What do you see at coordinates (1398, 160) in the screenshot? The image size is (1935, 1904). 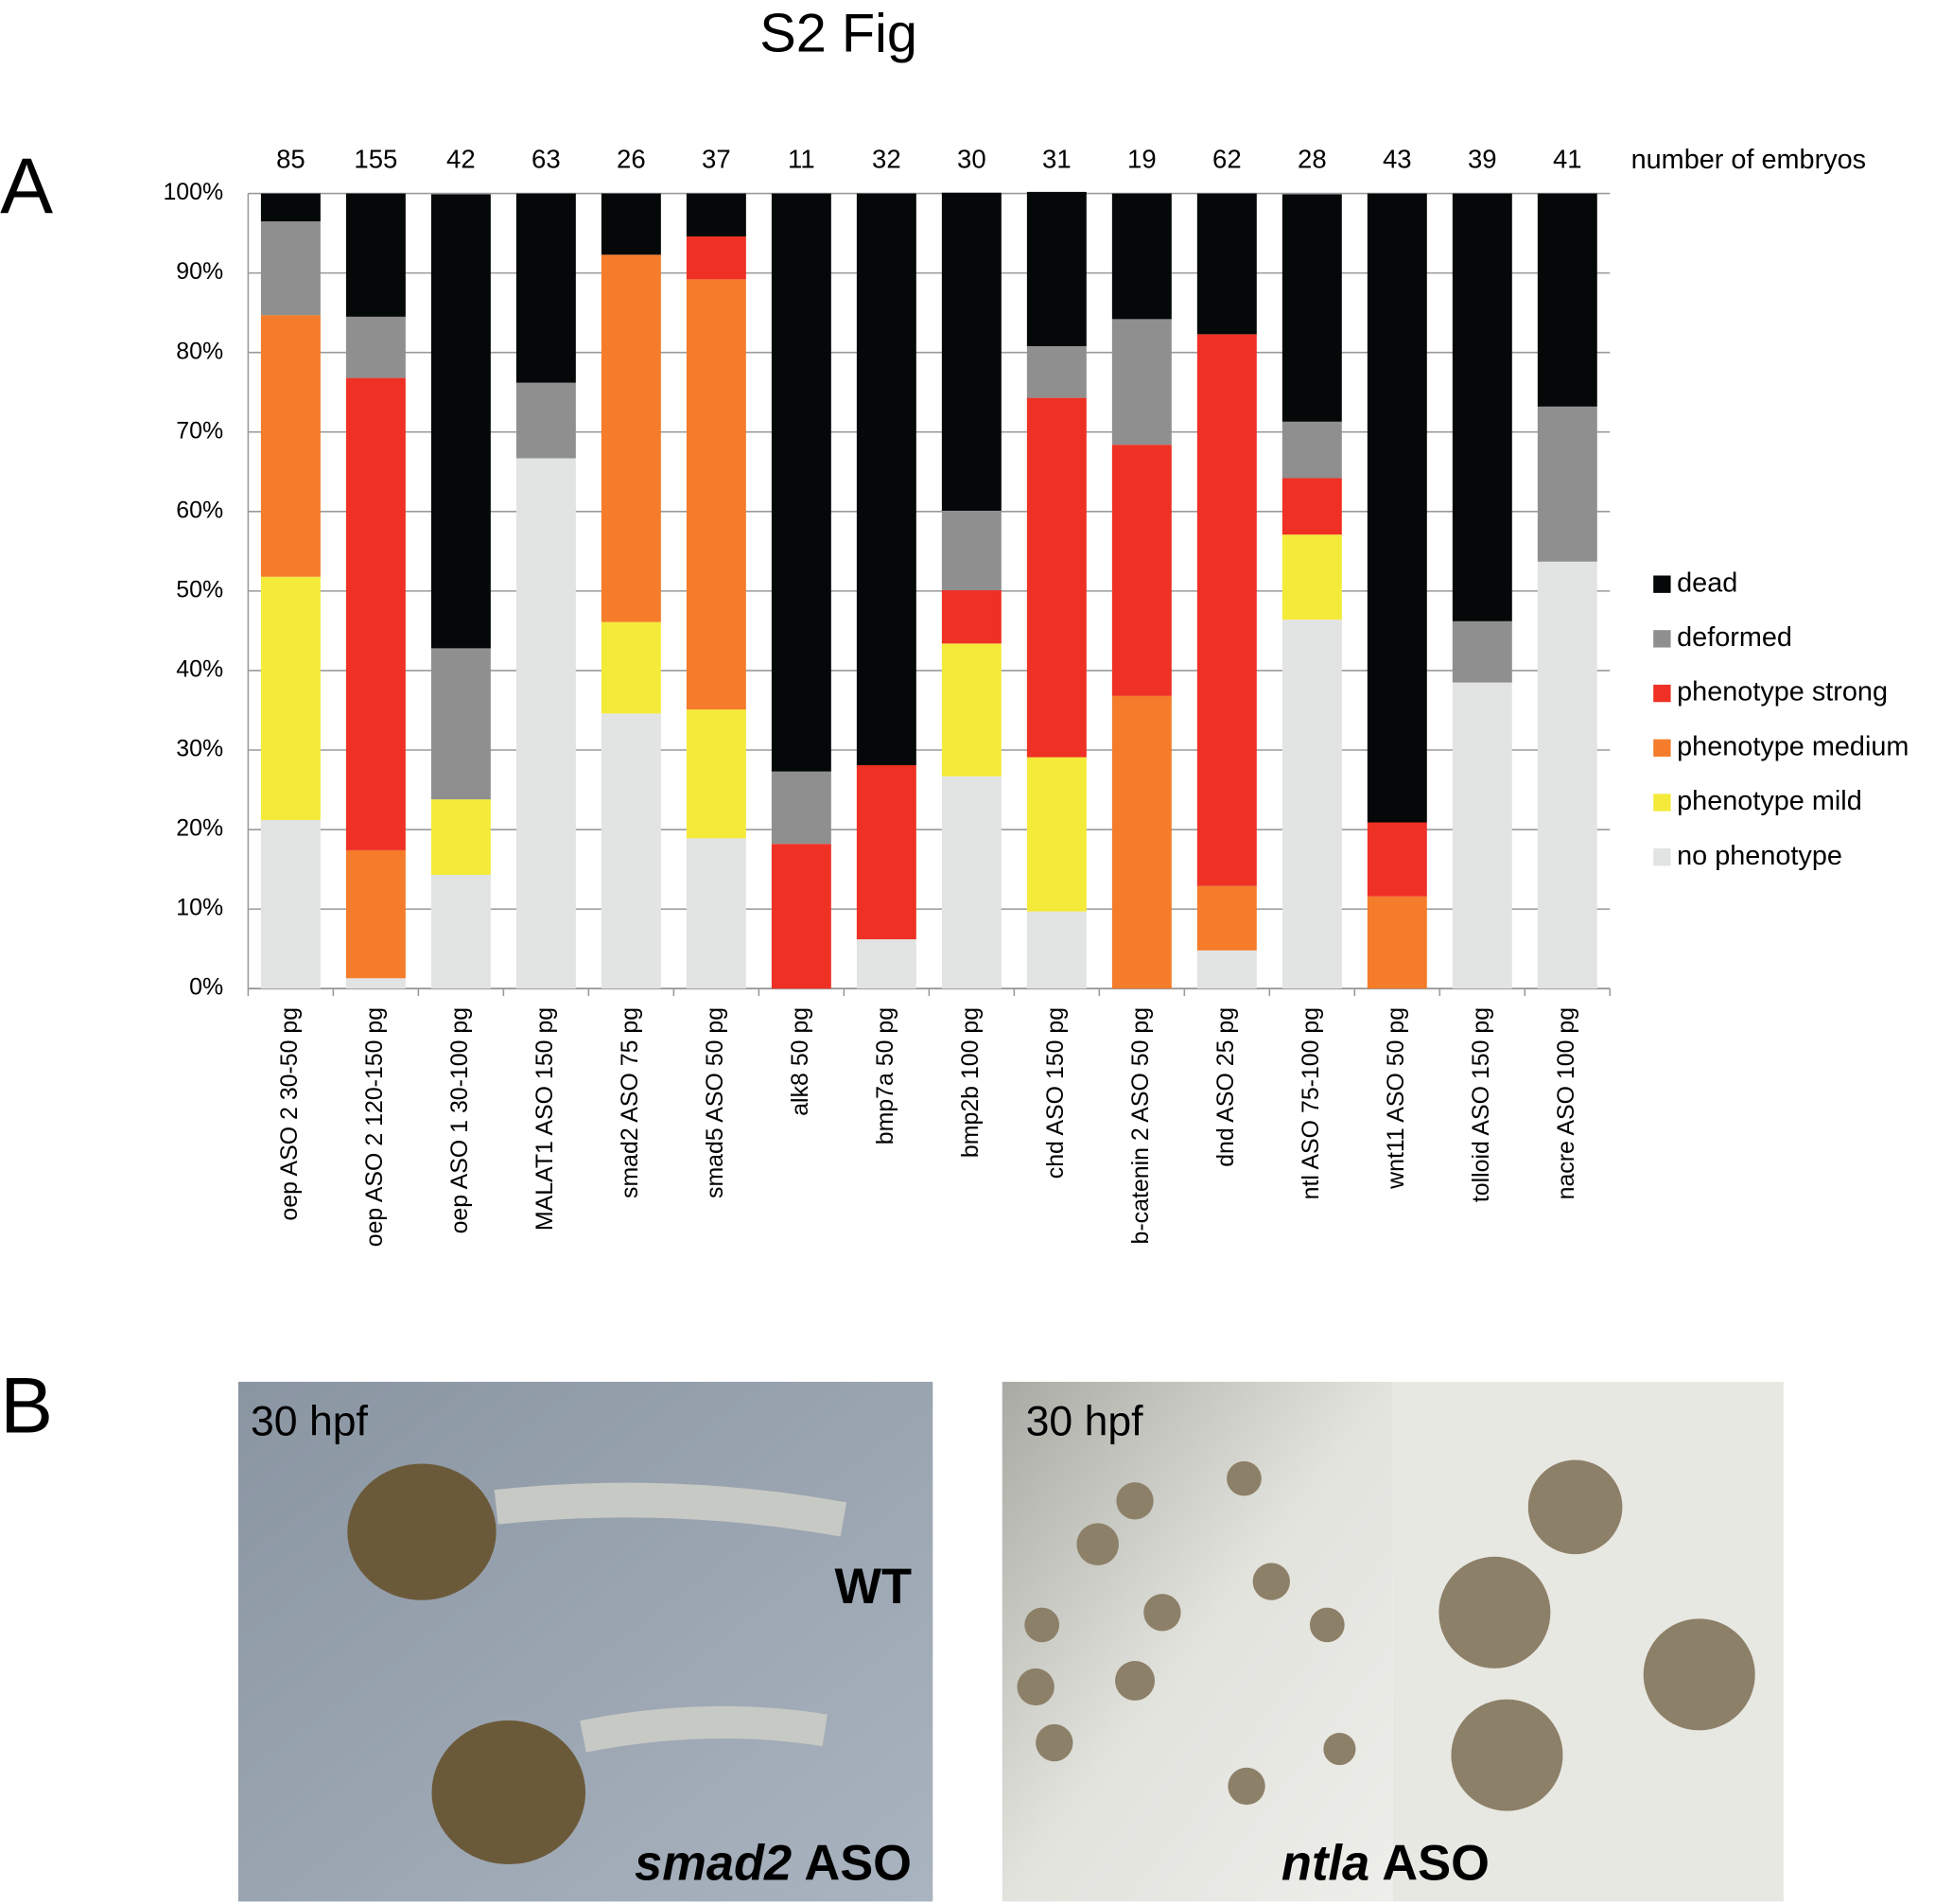 I see `count-label: 43` at bounding box center [1398, 160].